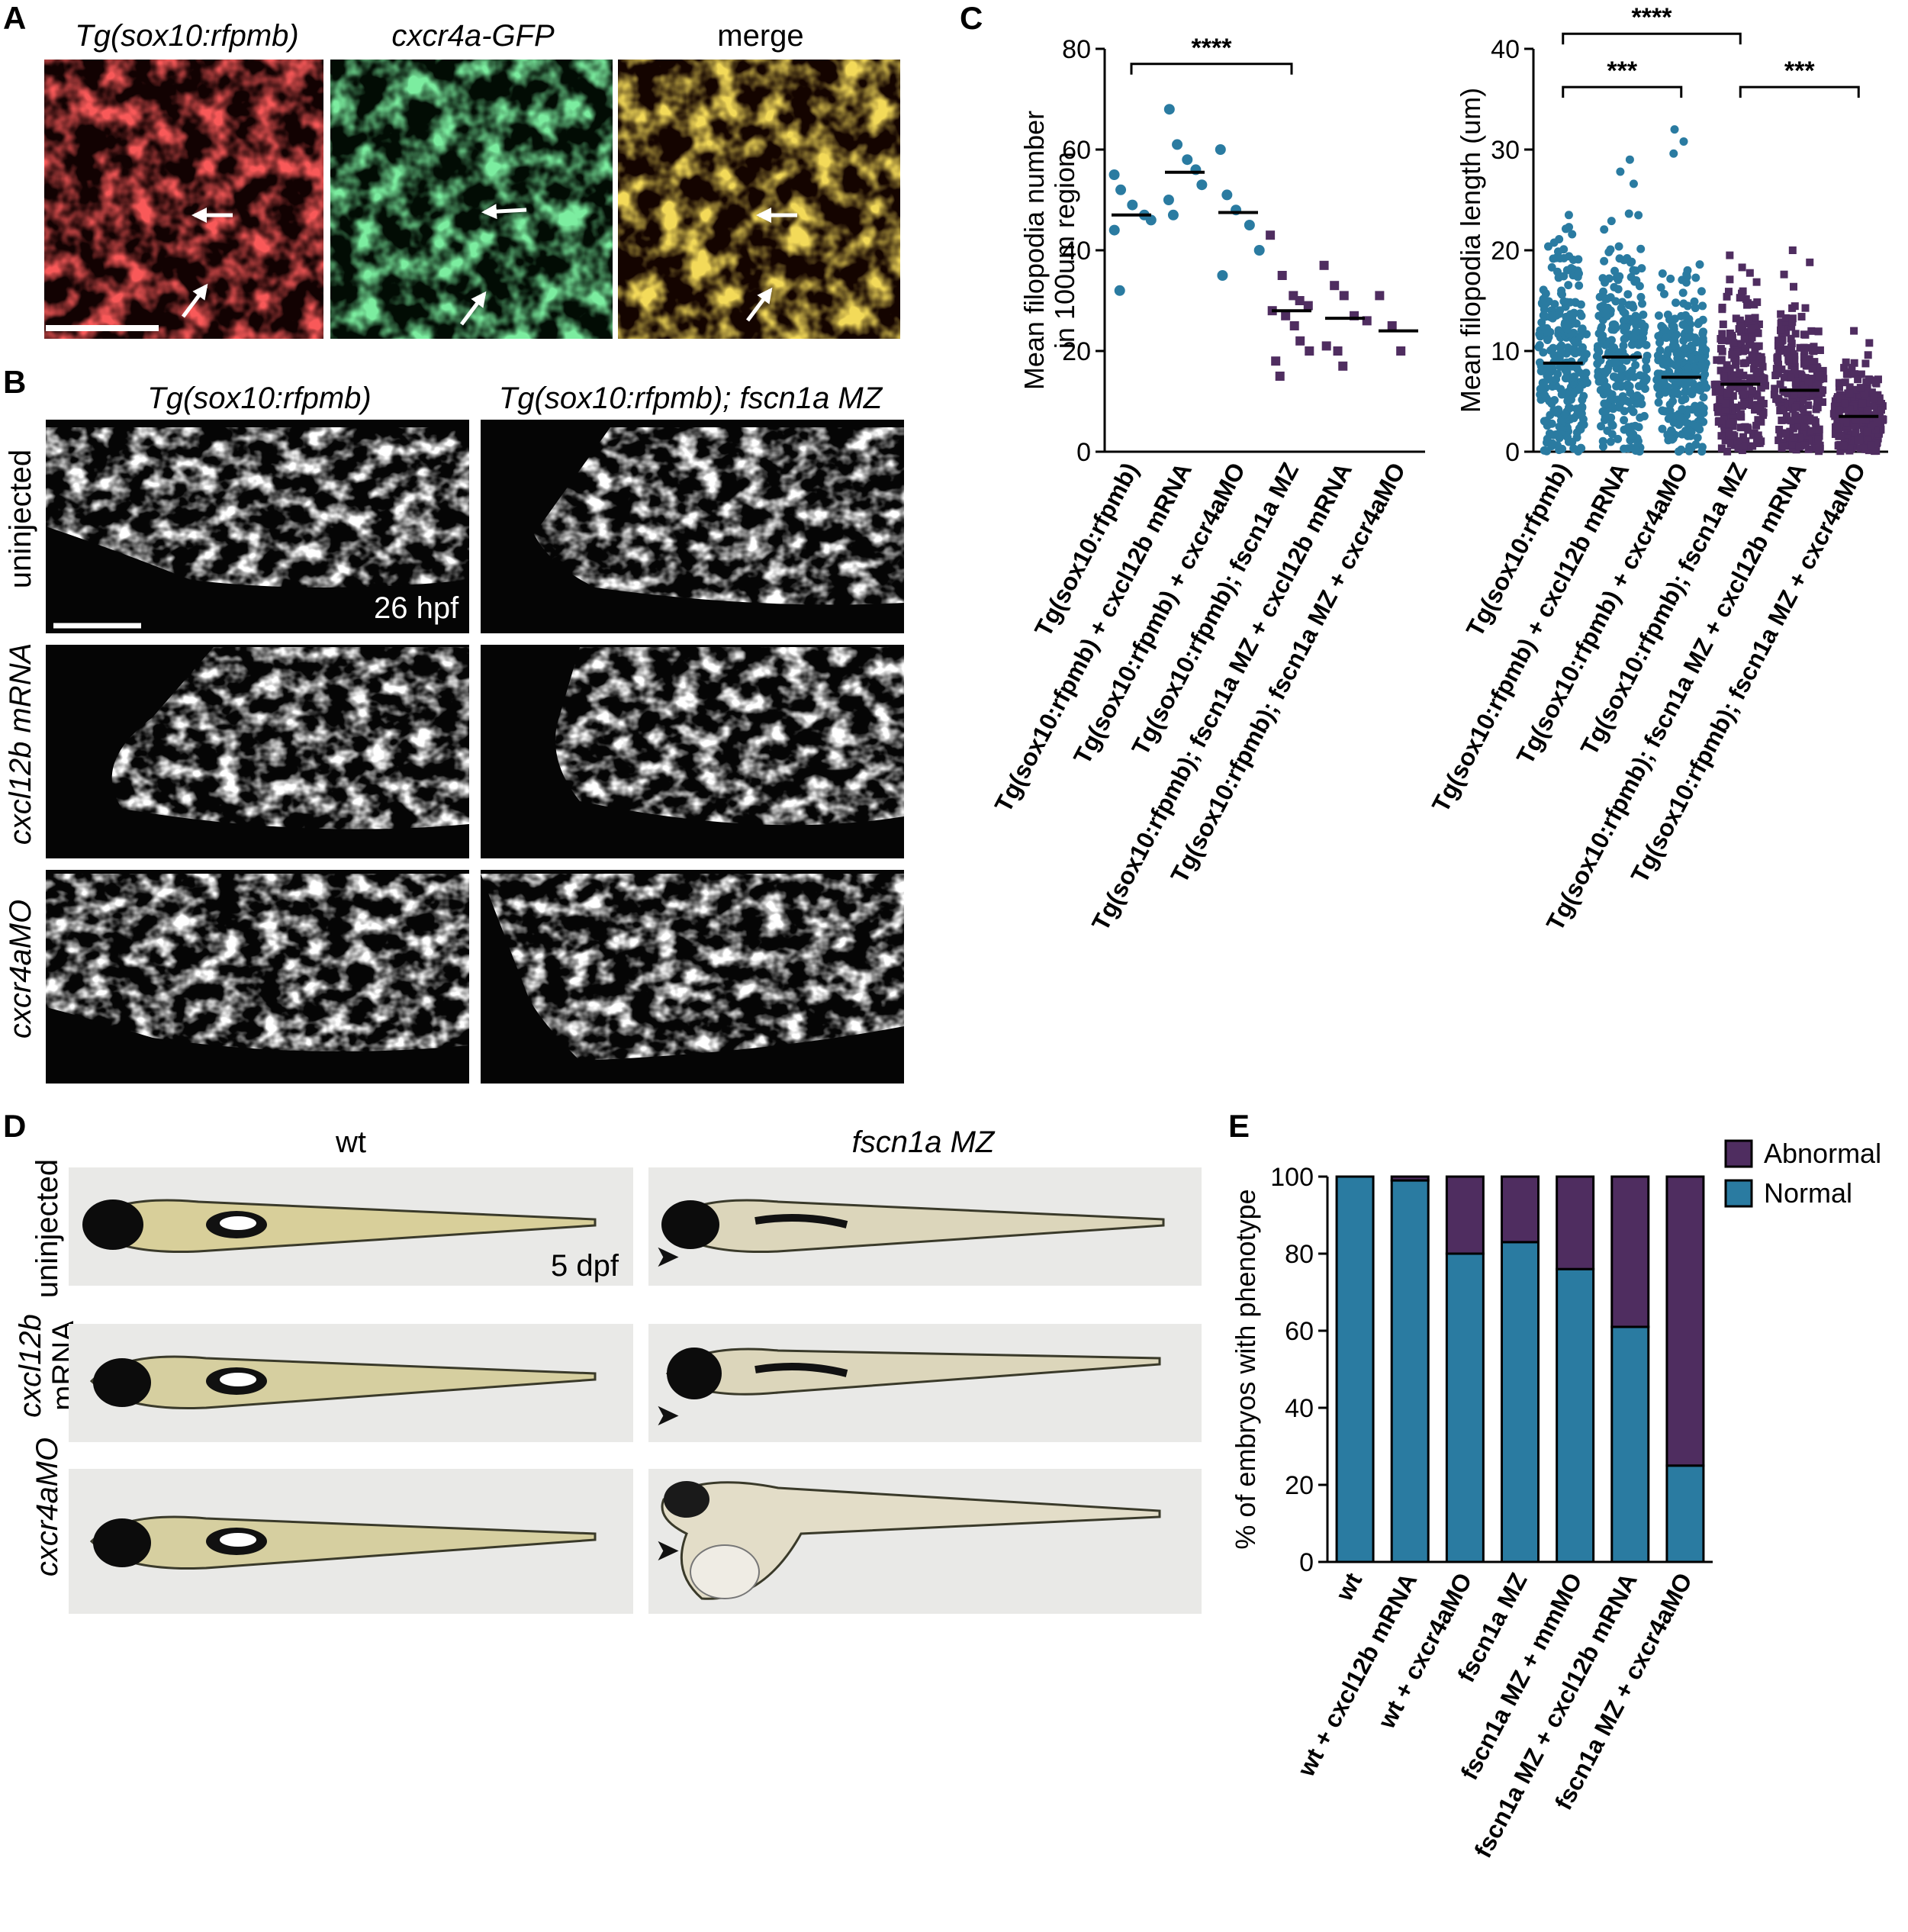 This screenshot has height=1932, width=1908. I want to click on micrograph-cxcr4a-green, so click(471, 199).